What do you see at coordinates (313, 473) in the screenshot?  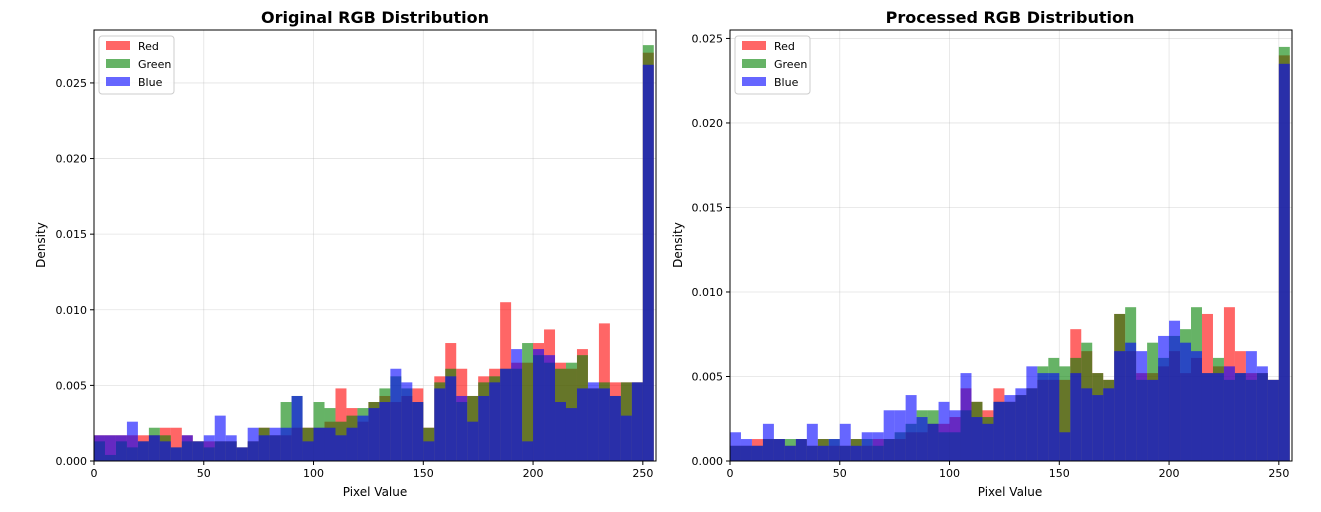 I see `x-tick-label: 100` at bounding box center [313, 473].